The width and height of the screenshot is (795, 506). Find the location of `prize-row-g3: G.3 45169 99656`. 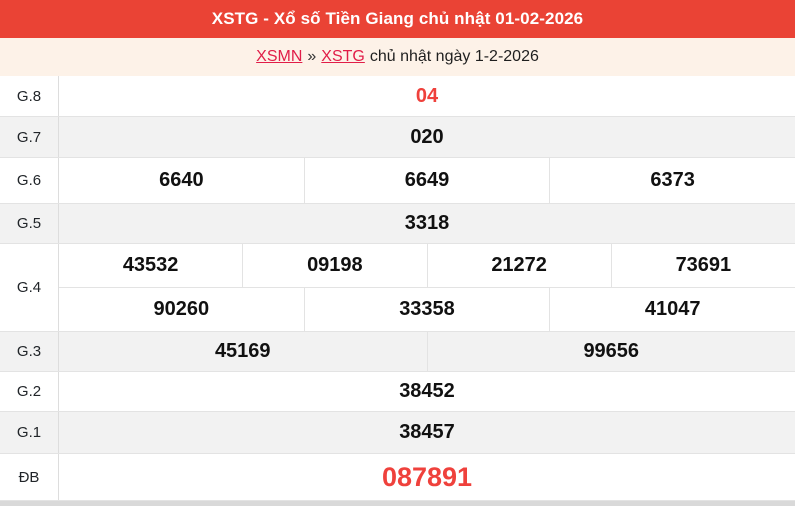

prize-row-g3: G.3 45169 99656 is located at coordinates (397, 352).